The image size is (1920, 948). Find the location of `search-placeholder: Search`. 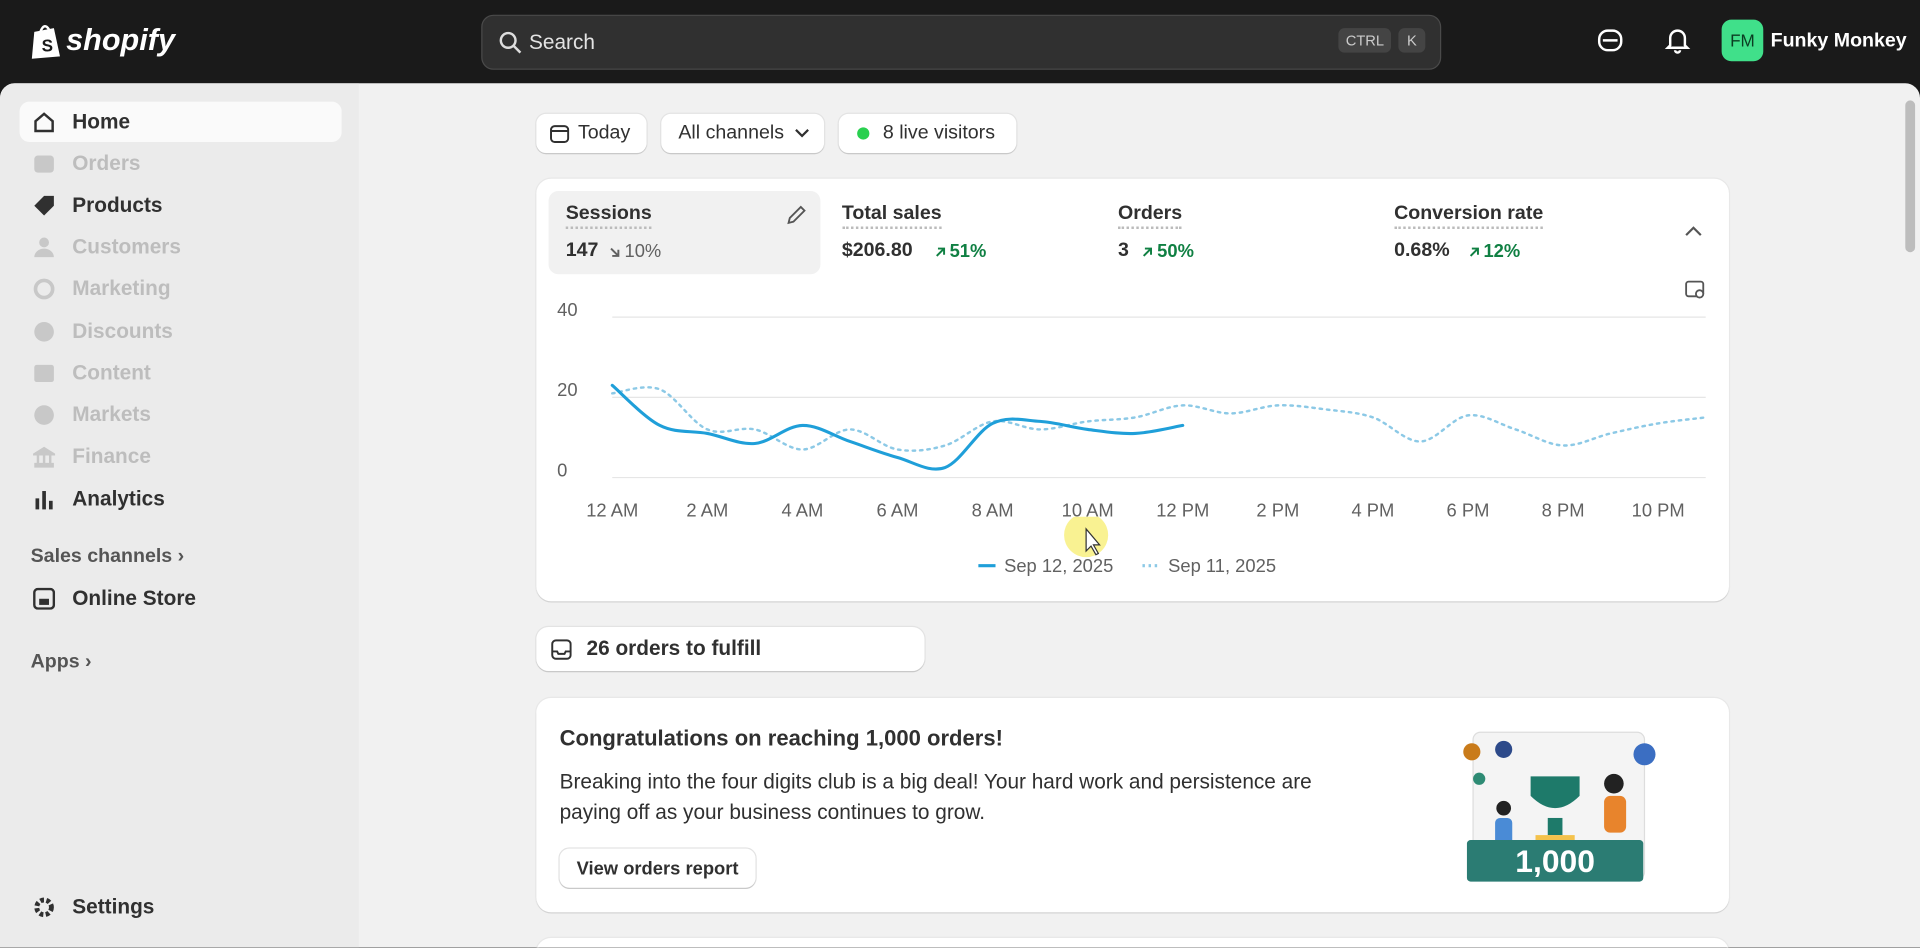

search-placeholder: Search is located at coordinates (561, 42).